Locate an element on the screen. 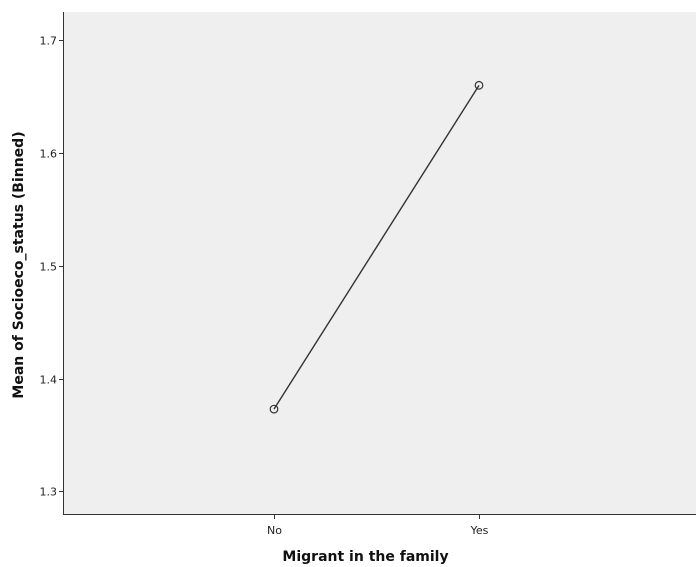 The width and height of the screenshot is (696, 567). y-axis-title: Mean of Socioeco_status (Binned) is located at coordinates (19, 264).